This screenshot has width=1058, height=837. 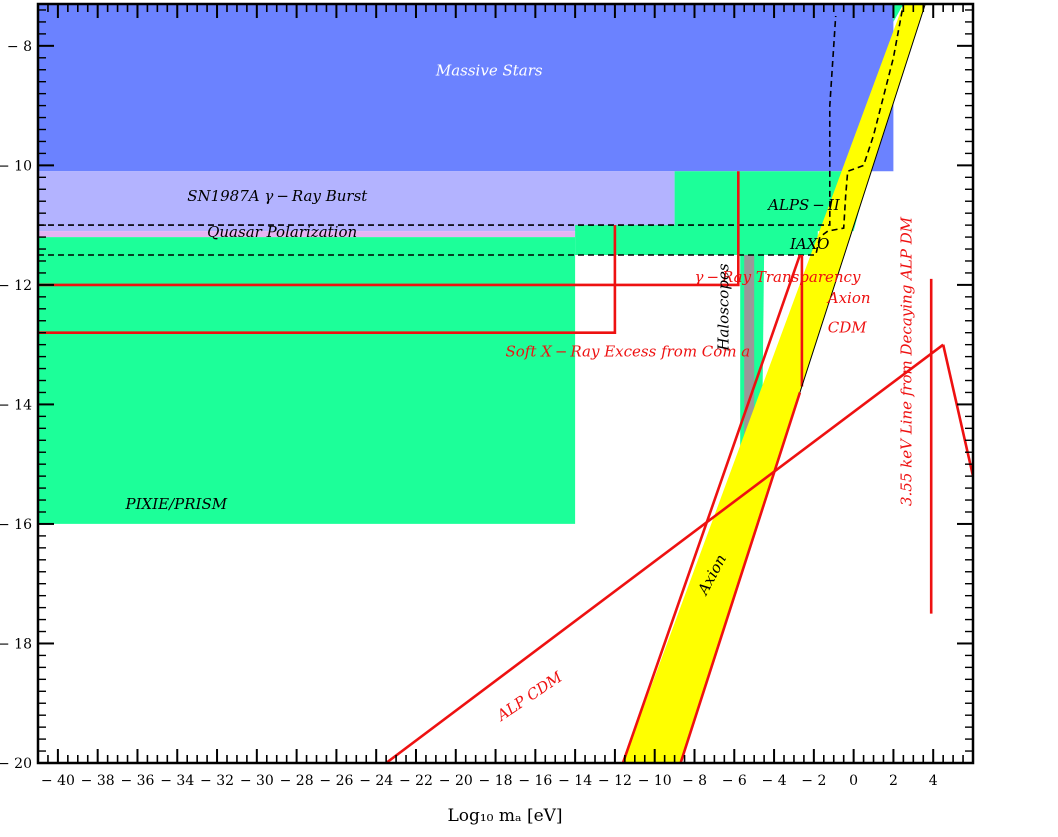 What do you see at coordinates (257, 781) in the screenshot?
I see `x-tick-label: − 30` at bounding box center [257, 781].